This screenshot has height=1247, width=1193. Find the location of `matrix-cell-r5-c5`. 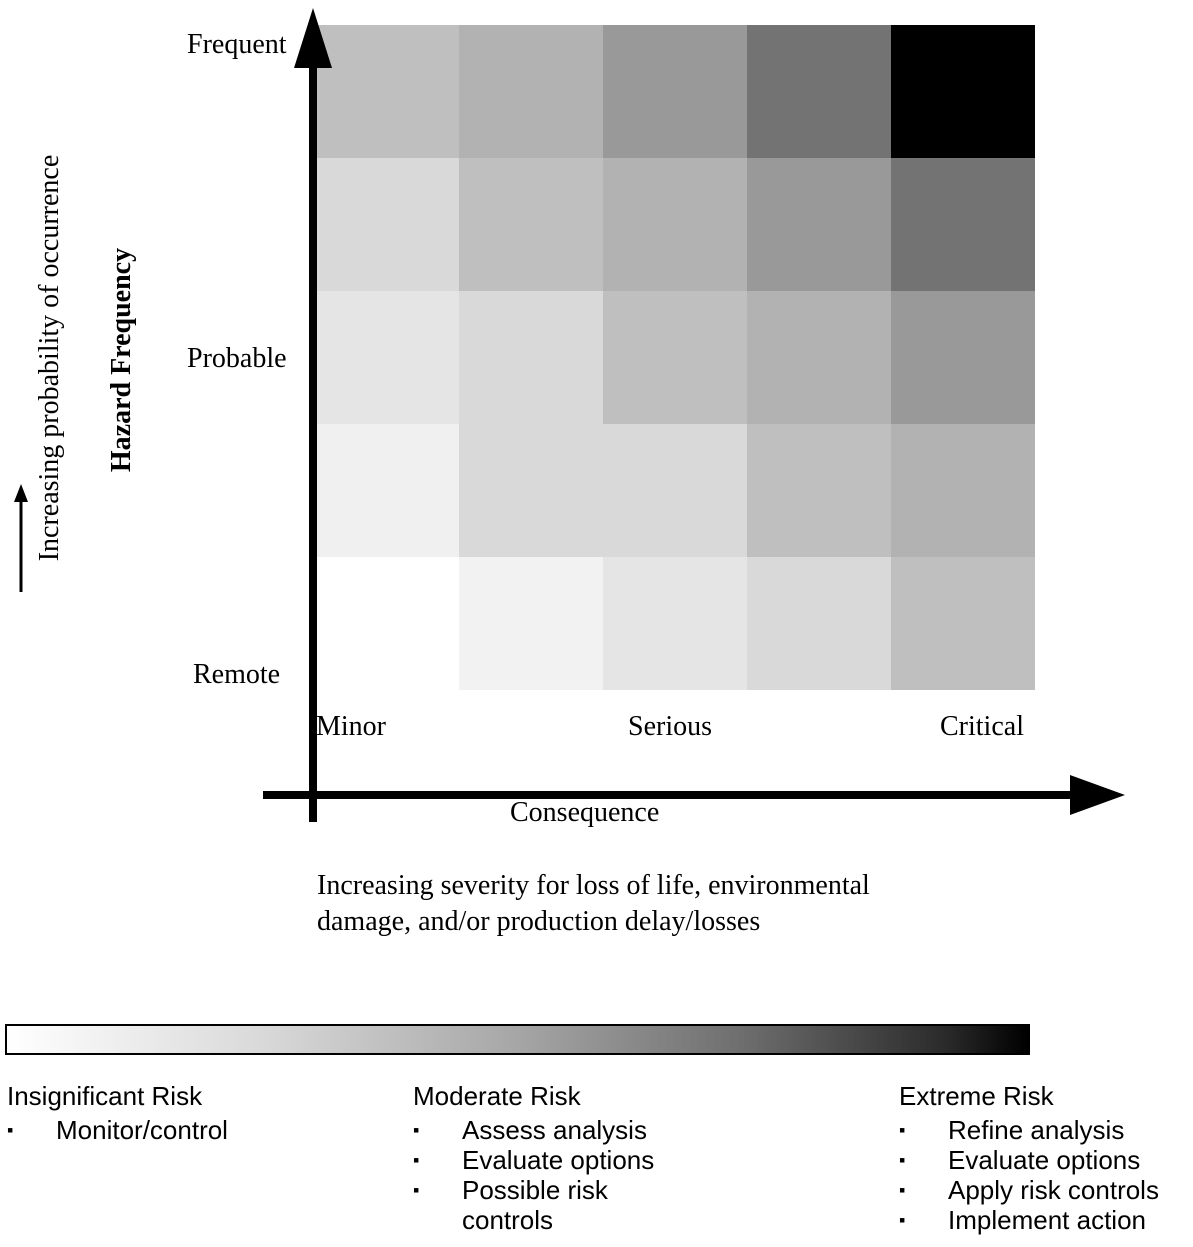

matrix-cell-r5-c5 is located at coordinates (963, 623).